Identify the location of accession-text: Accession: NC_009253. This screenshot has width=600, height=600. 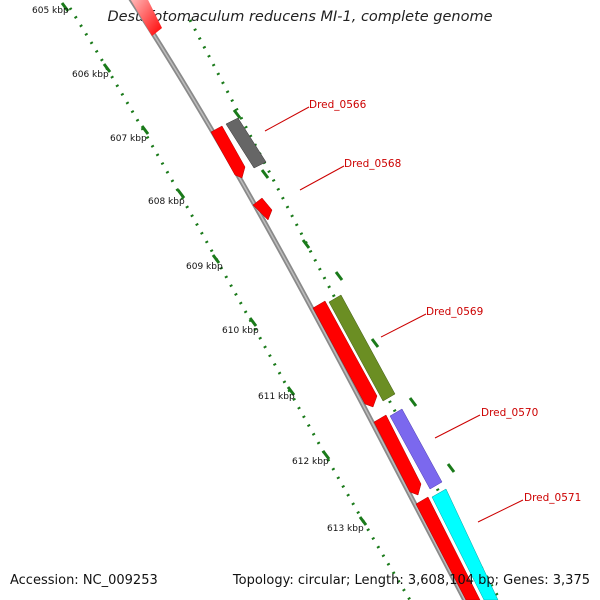
(84, 580).